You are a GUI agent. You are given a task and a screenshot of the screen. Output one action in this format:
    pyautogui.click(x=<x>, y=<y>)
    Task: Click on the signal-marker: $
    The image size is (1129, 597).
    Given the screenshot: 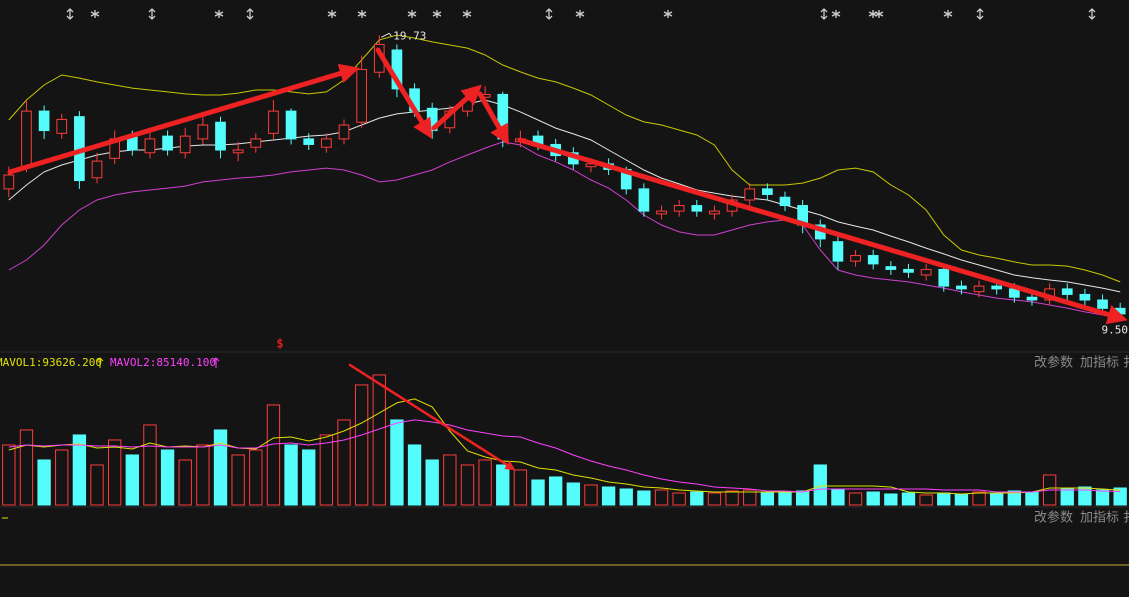 What is the action you would take?
    pyautogui.click(x=279, y=344)
    